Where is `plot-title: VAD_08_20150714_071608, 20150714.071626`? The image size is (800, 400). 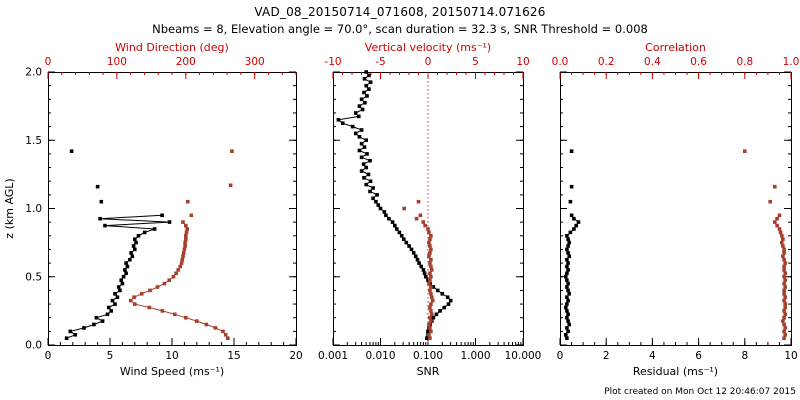
plot-title: VAD_08_20150714_071608, 20150714.071626 is located at coordinates (400, 12).